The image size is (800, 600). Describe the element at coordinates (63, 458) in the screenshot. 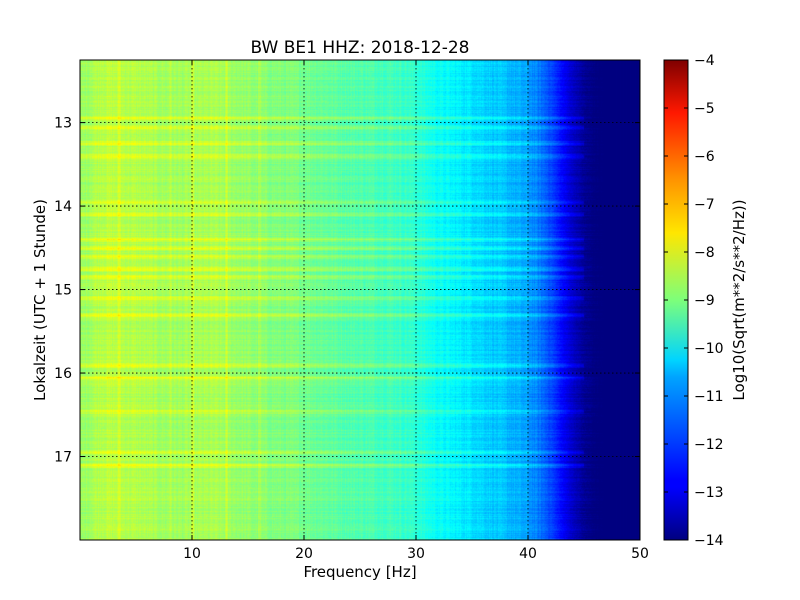

I see `y-tick-label: 17` at that location.